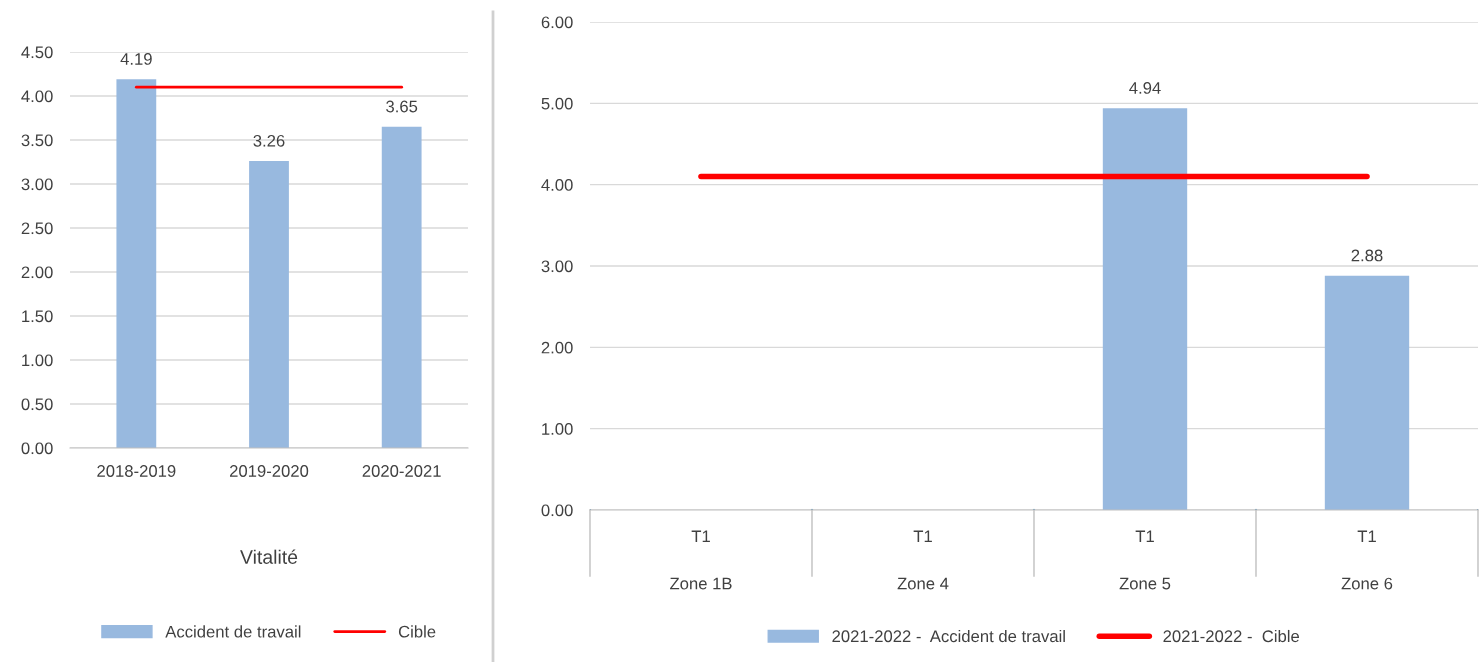  I want to click on data-label: 4.19, so click(136, 59).